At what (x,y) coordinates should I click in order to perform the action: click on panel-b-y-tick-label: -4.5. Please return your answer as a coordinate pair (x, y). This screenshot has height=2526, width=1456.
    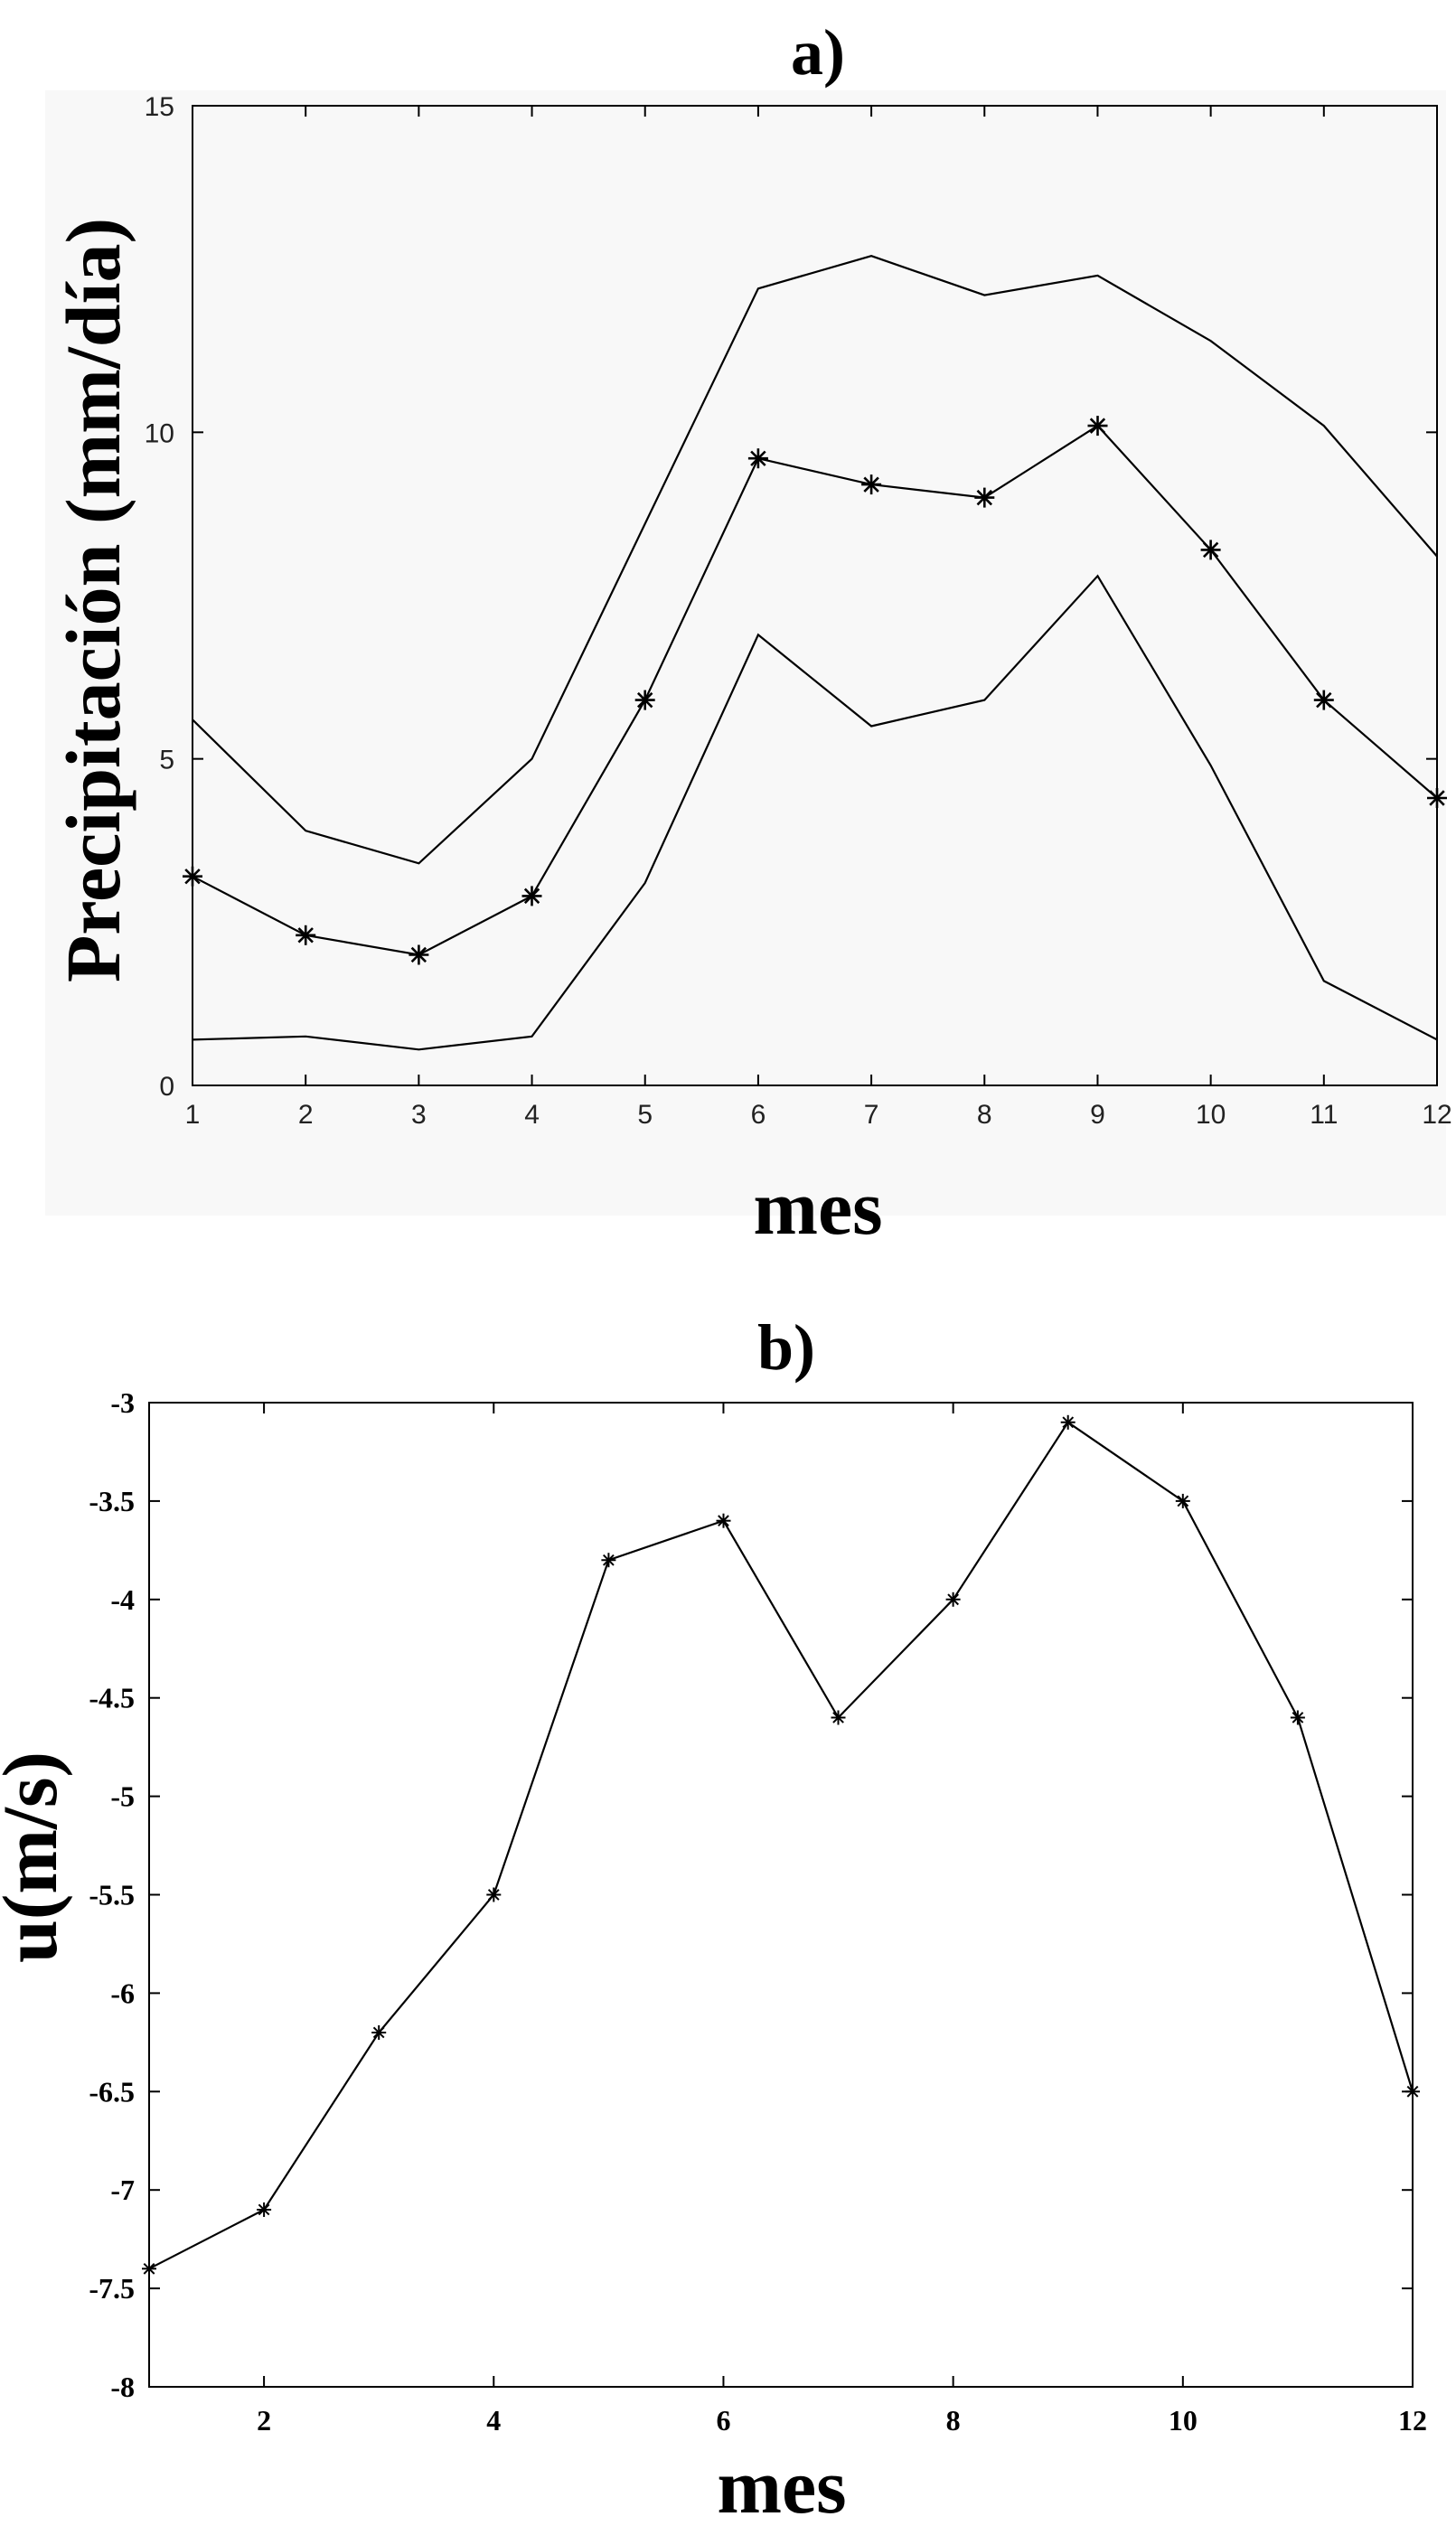
    Looking at the image, I should click on (112, 1698).